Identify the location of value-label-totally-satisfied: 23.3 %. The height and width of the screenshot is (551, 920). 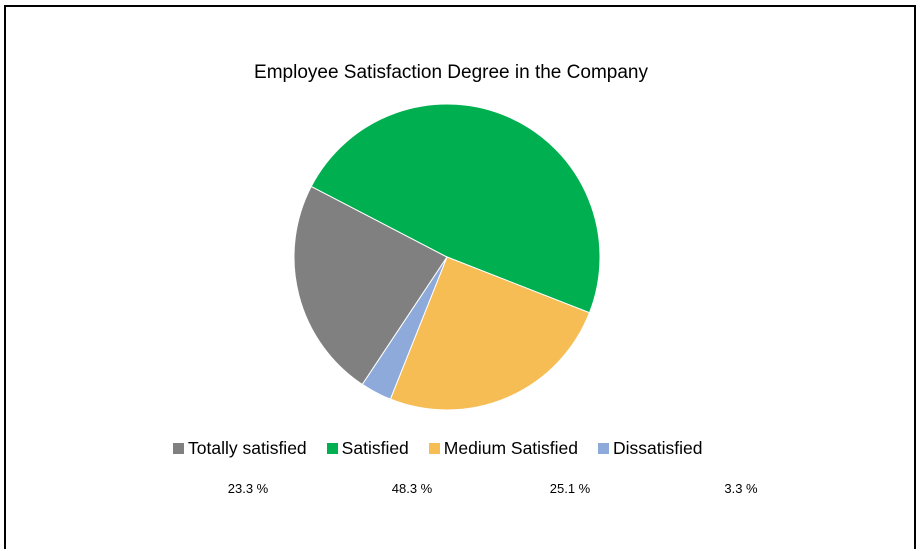
(248, 488).